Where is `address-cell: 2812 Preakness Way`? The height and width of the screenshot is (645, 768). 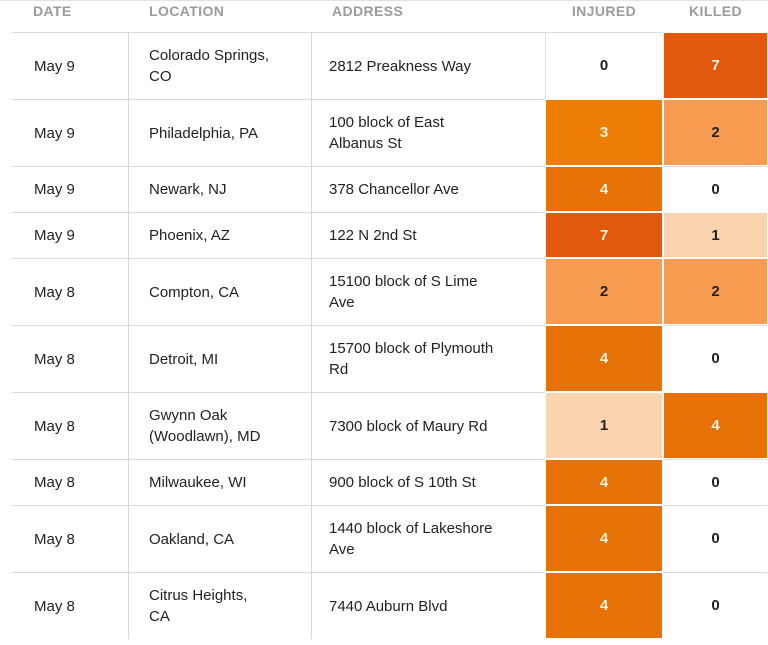 address-cell: 2812 Preakness Way is located at coordinates (428, 65).